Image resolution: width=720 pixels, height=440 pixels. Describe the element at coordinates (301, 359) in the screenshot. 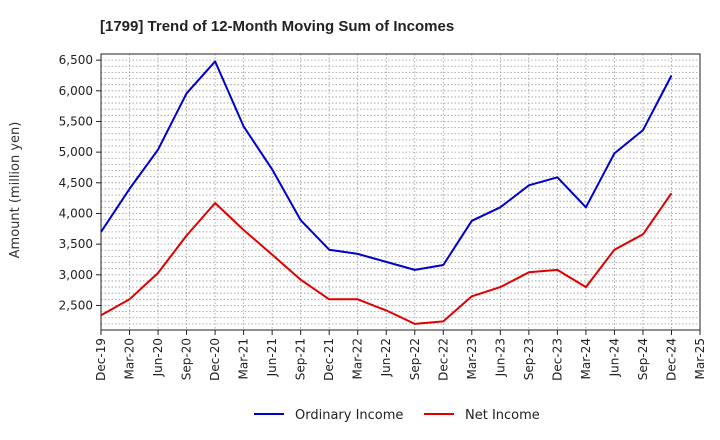

I see `x-tick-label: Sep-21` at that location.